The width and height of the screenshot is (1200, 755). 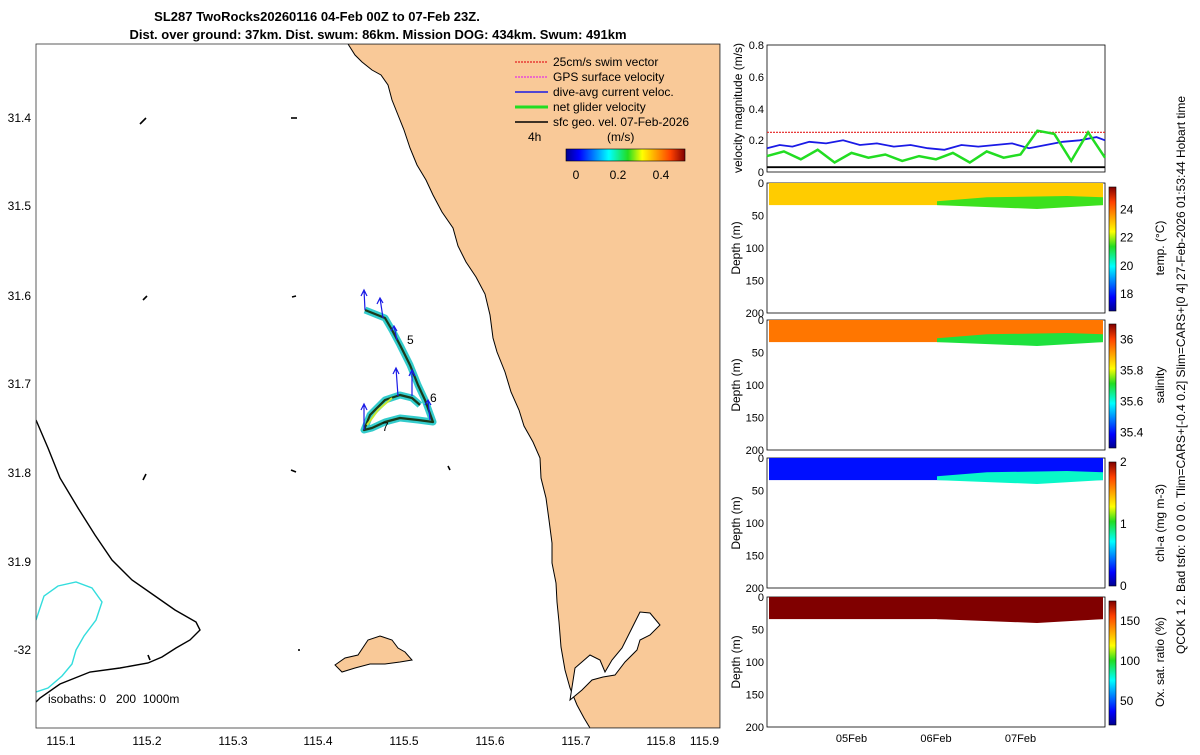 What do you see at coordinates (410, 340) in the screenshot?
I see `day-label-5: 5` at bounding box center [410, 340].